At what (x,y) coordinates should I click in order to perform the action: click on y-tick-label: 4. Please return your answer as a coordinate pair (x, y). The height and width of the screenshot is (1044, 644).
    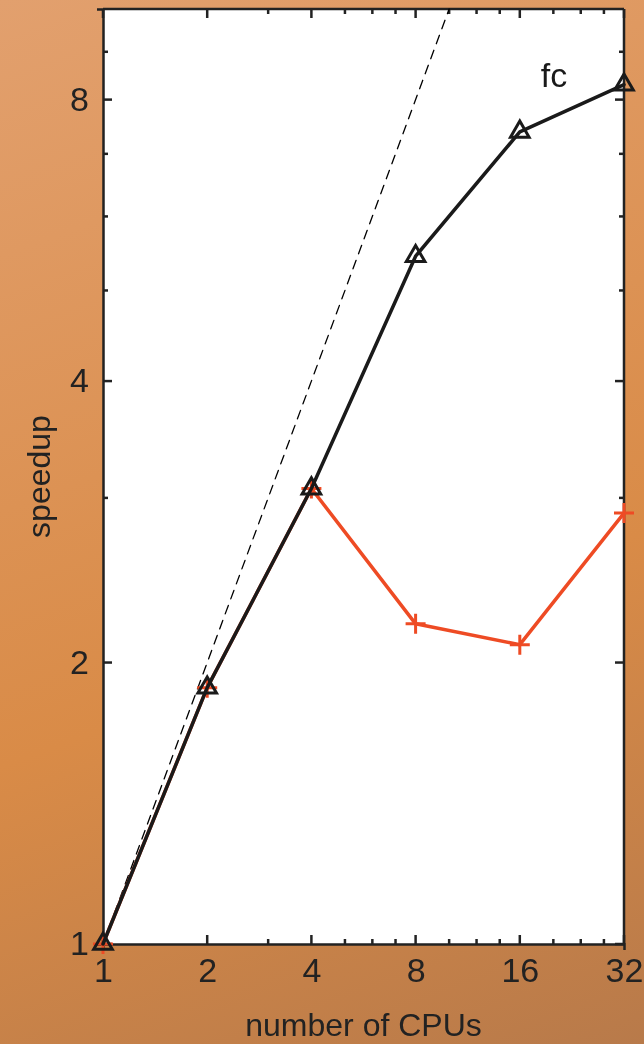
    Looking at the image, I should click on (79, 380).